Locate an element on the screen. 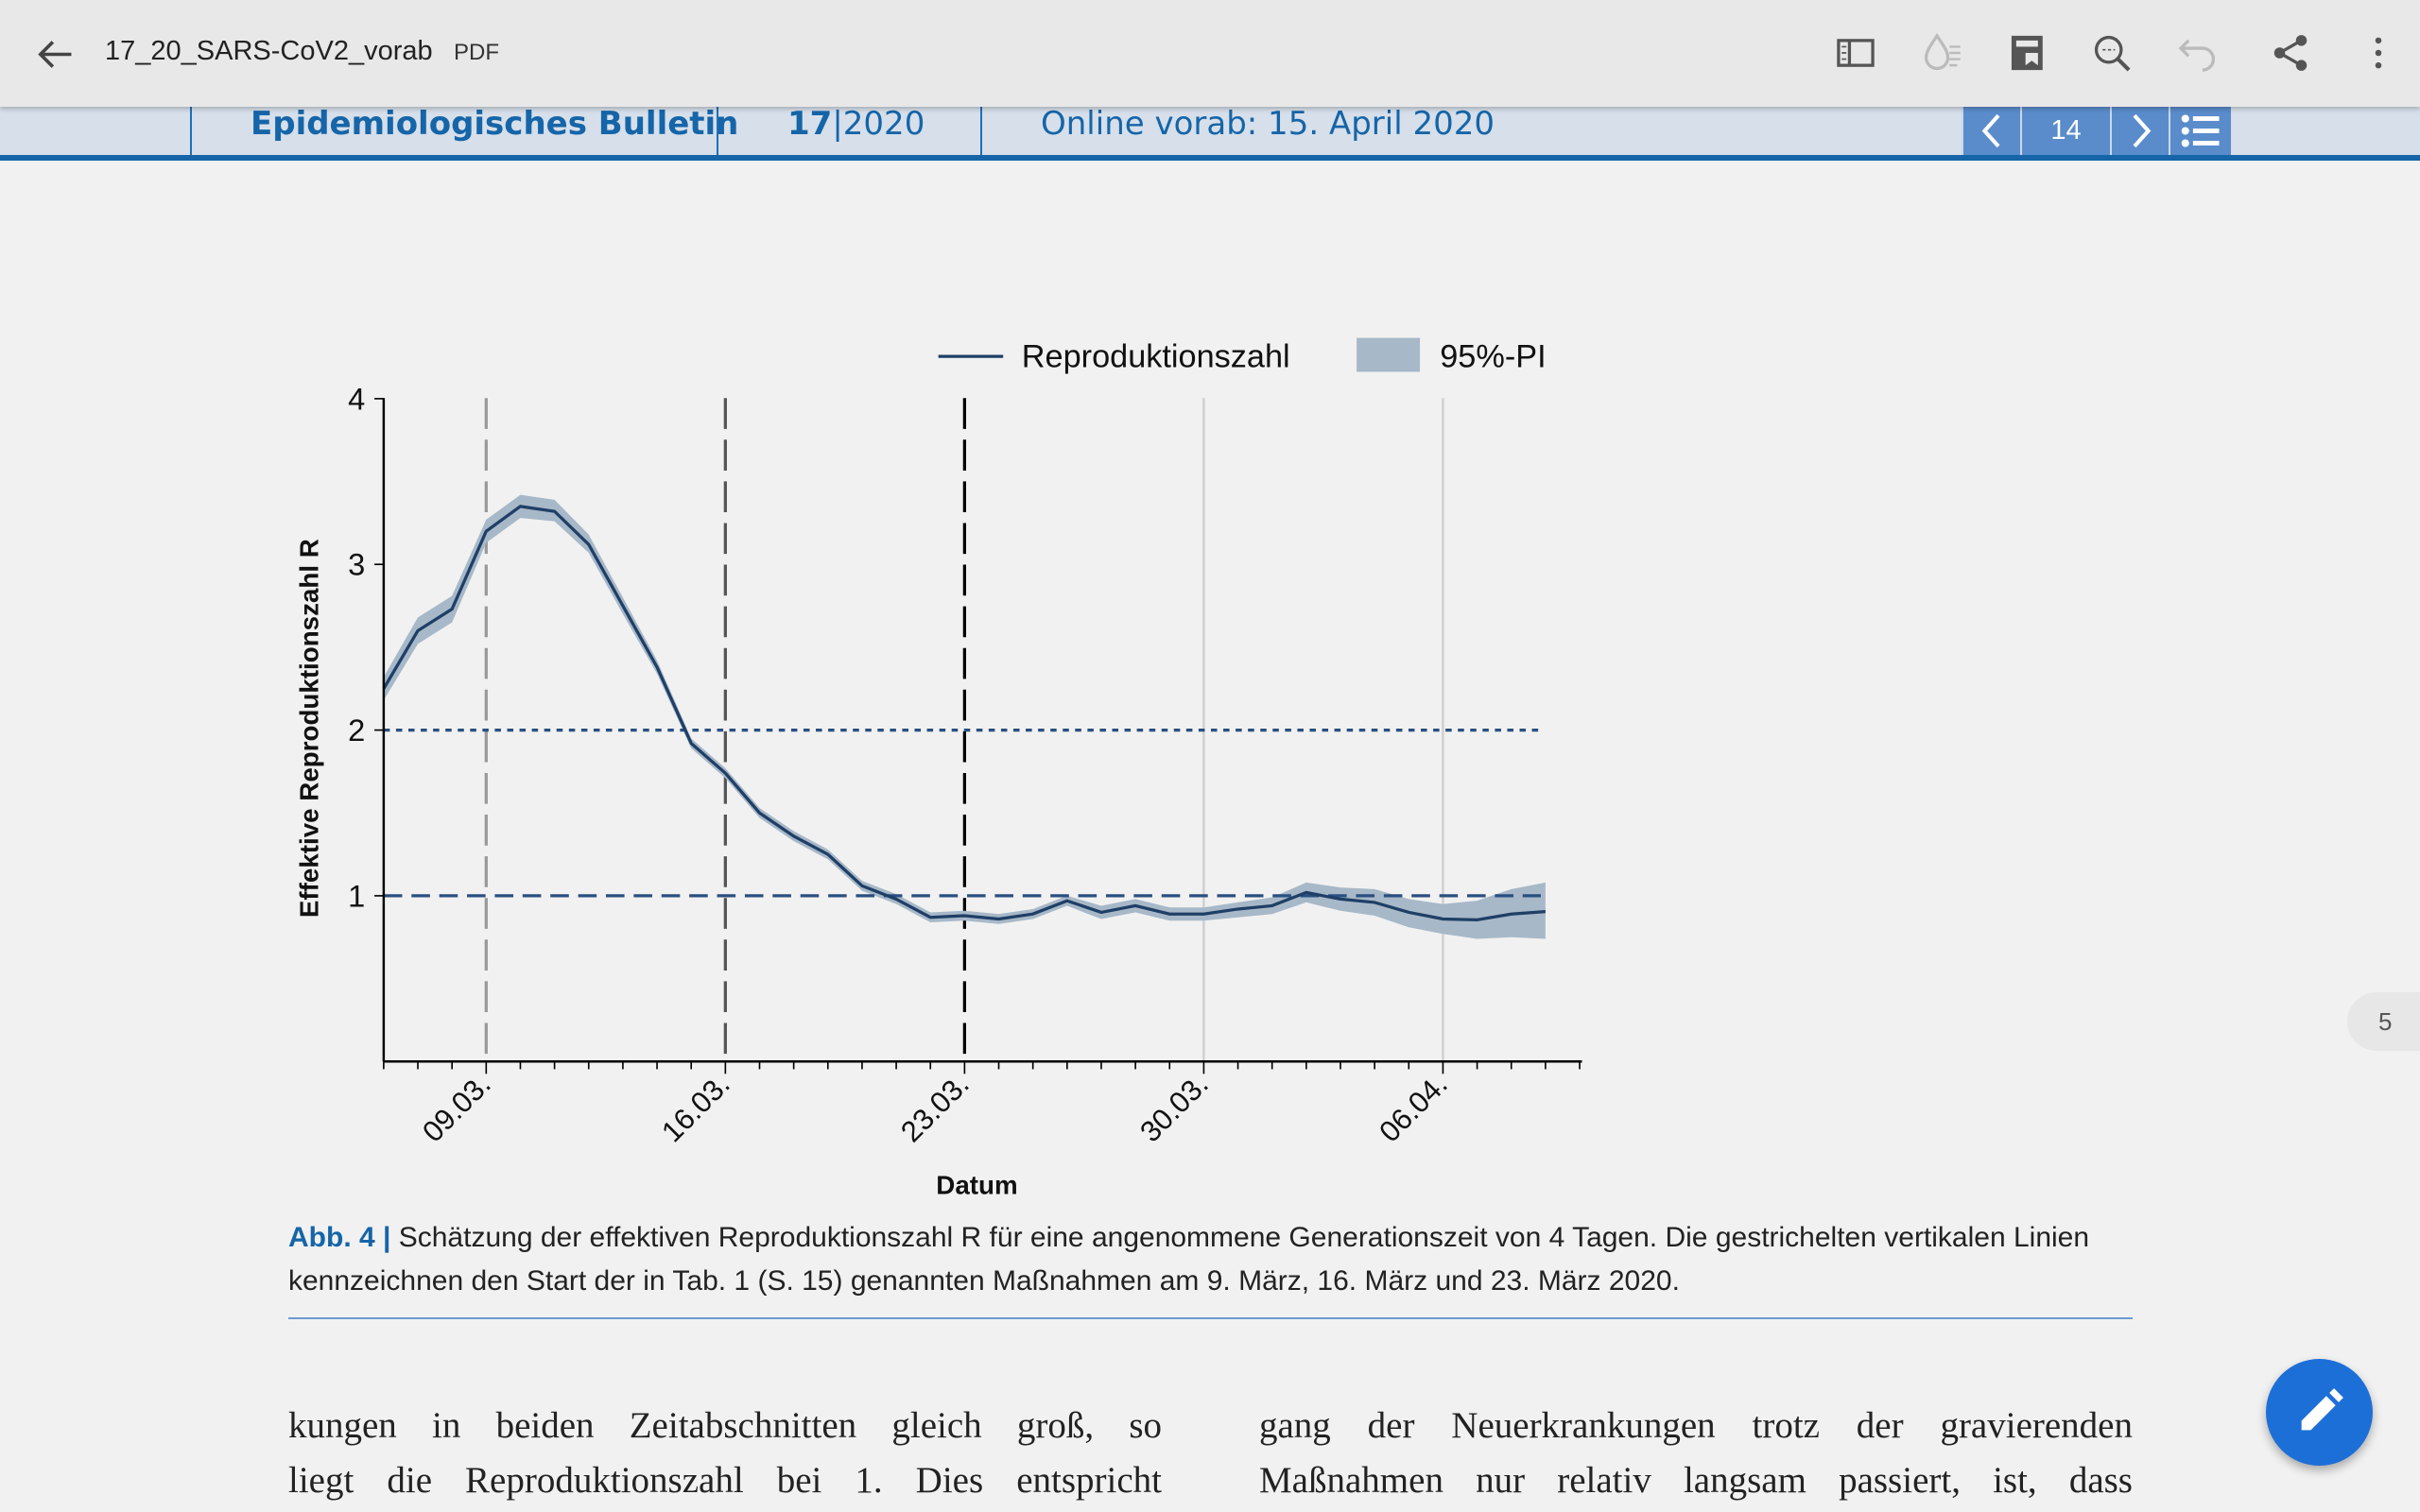 The image size is (2420, 1512). chevron-right-icon is located at coordinates (2141, 130).